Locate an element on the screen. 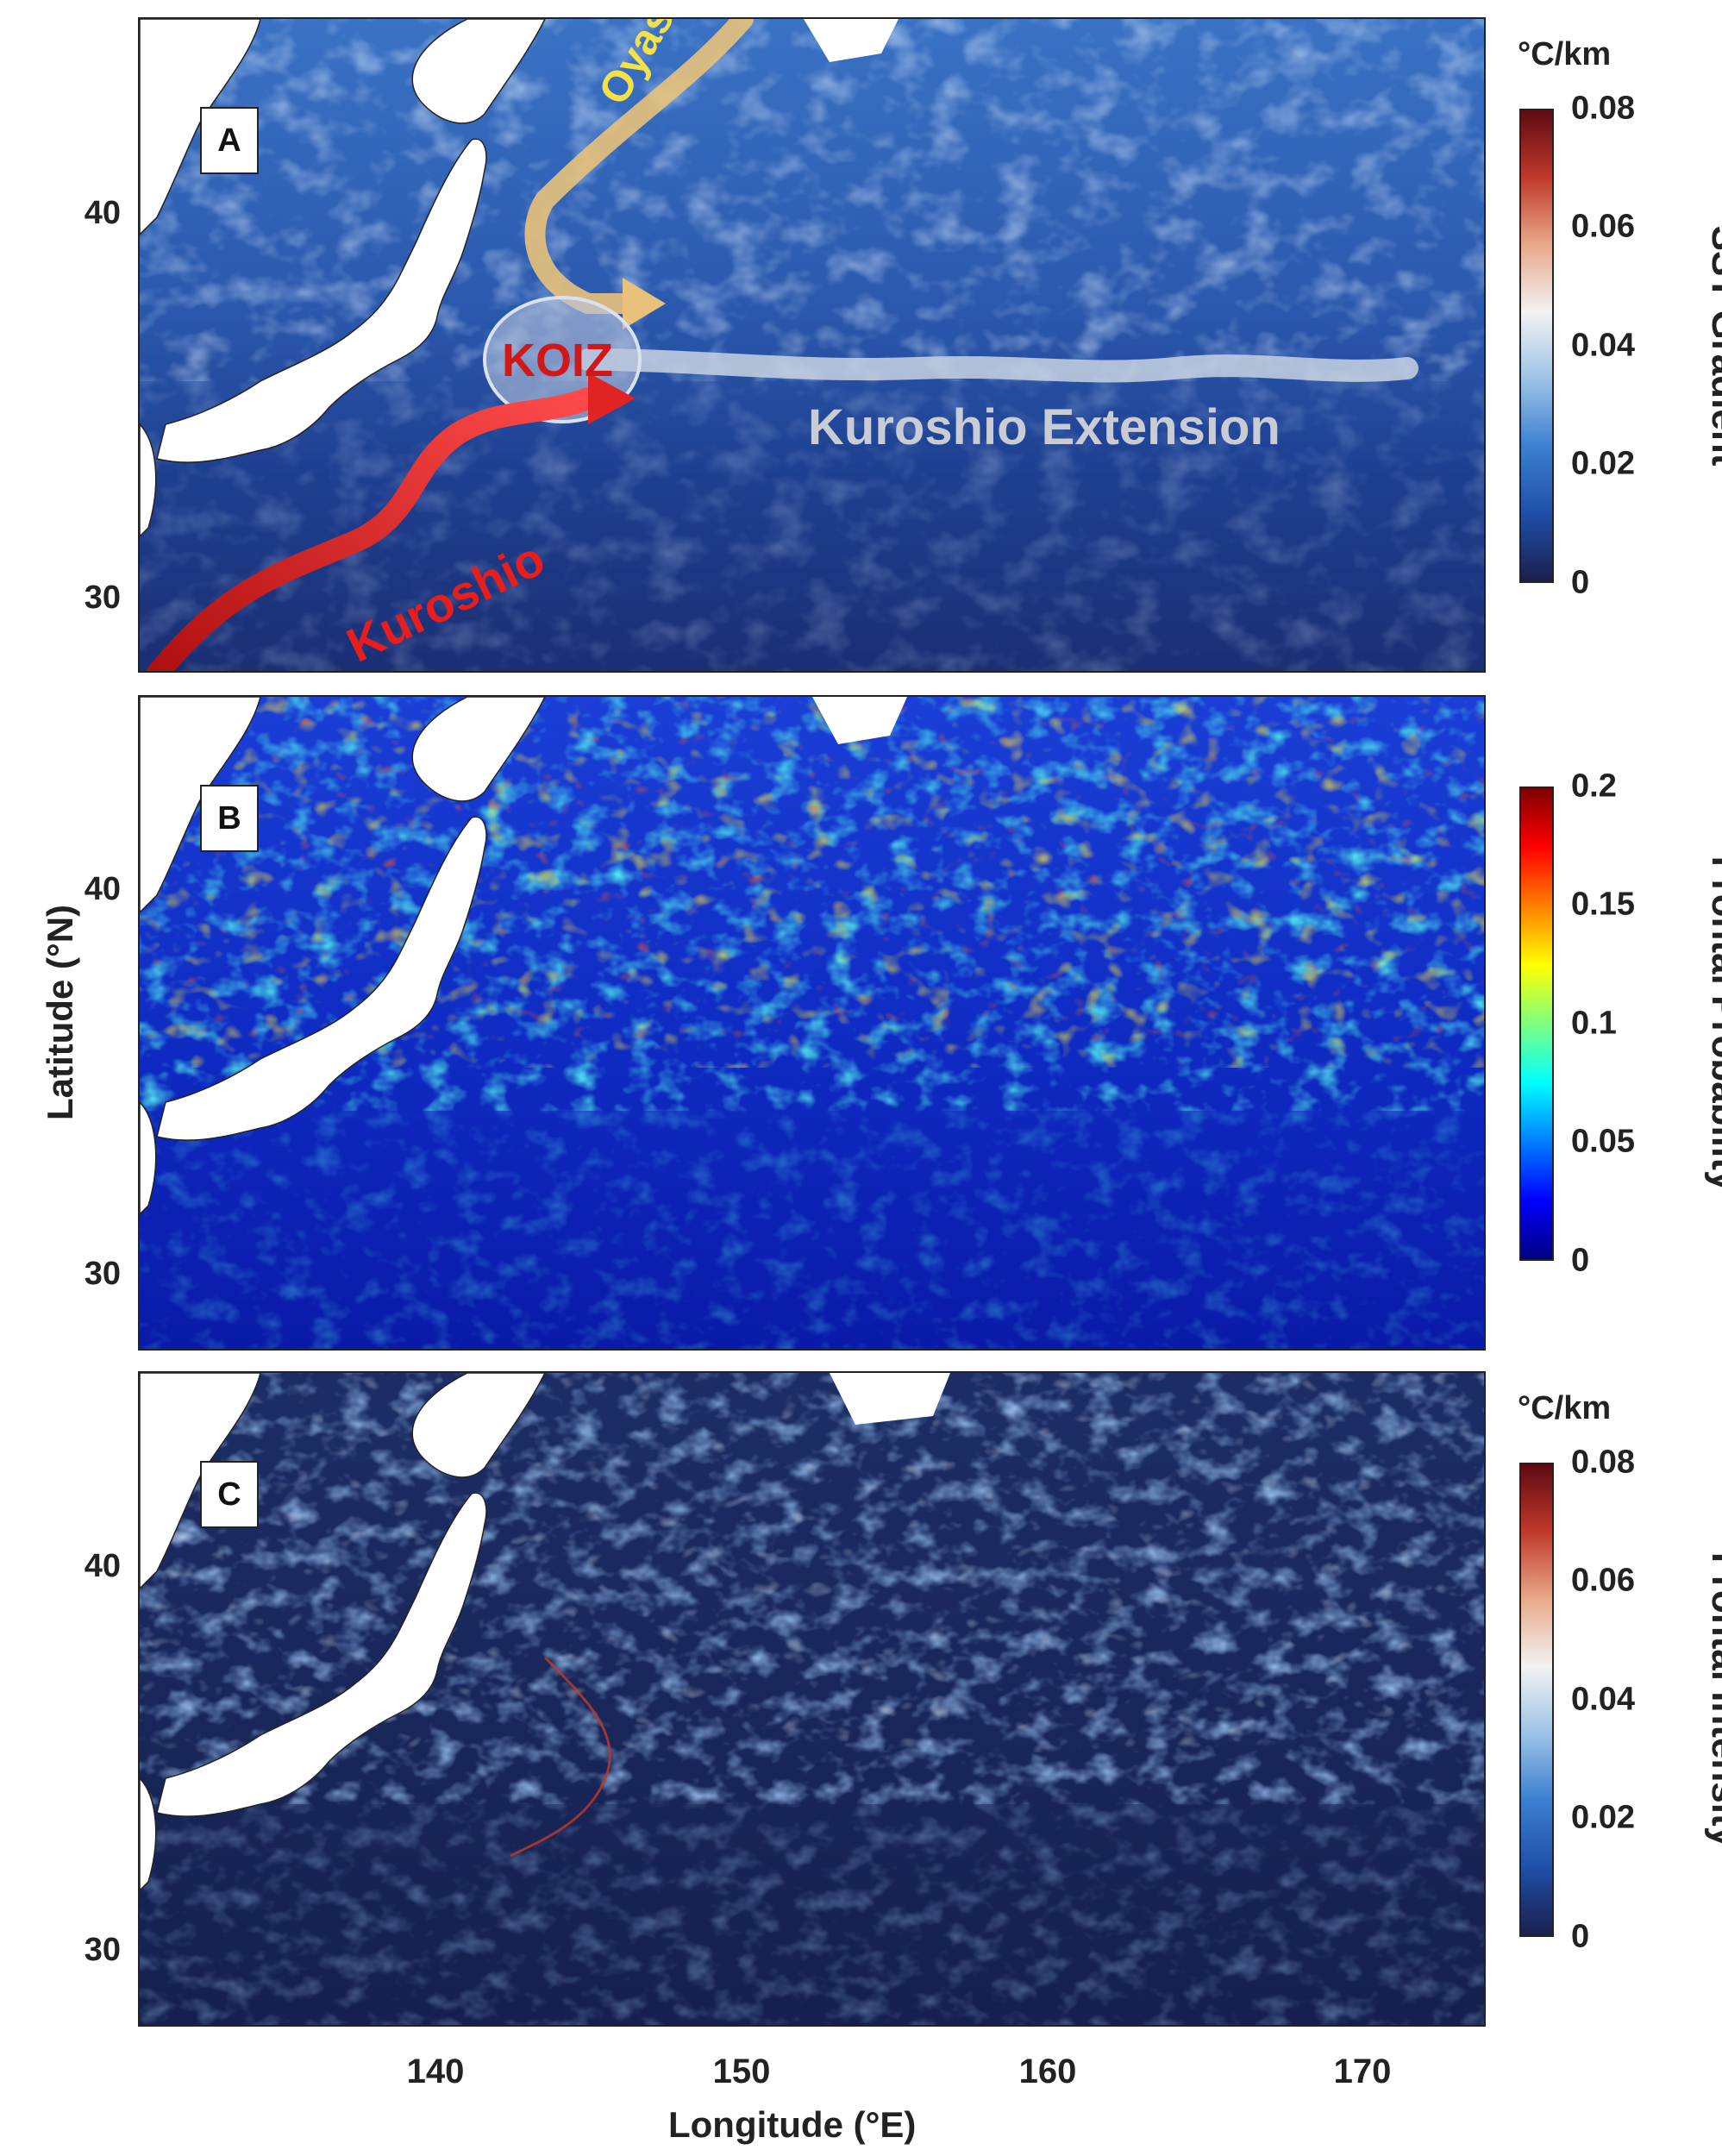 Image resolution: width=1722 pixels, height=2156 pixels. colorbar-tick: 0.05 is located at coordinates (1603, 1141).